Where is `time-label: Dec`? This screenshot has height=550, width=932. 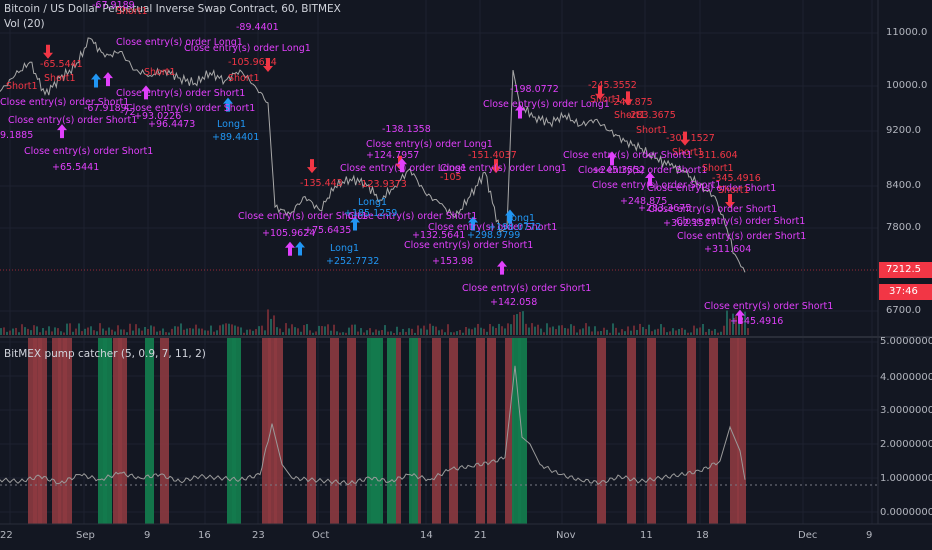
time-label: Dec is located at coordinates (808, 535).